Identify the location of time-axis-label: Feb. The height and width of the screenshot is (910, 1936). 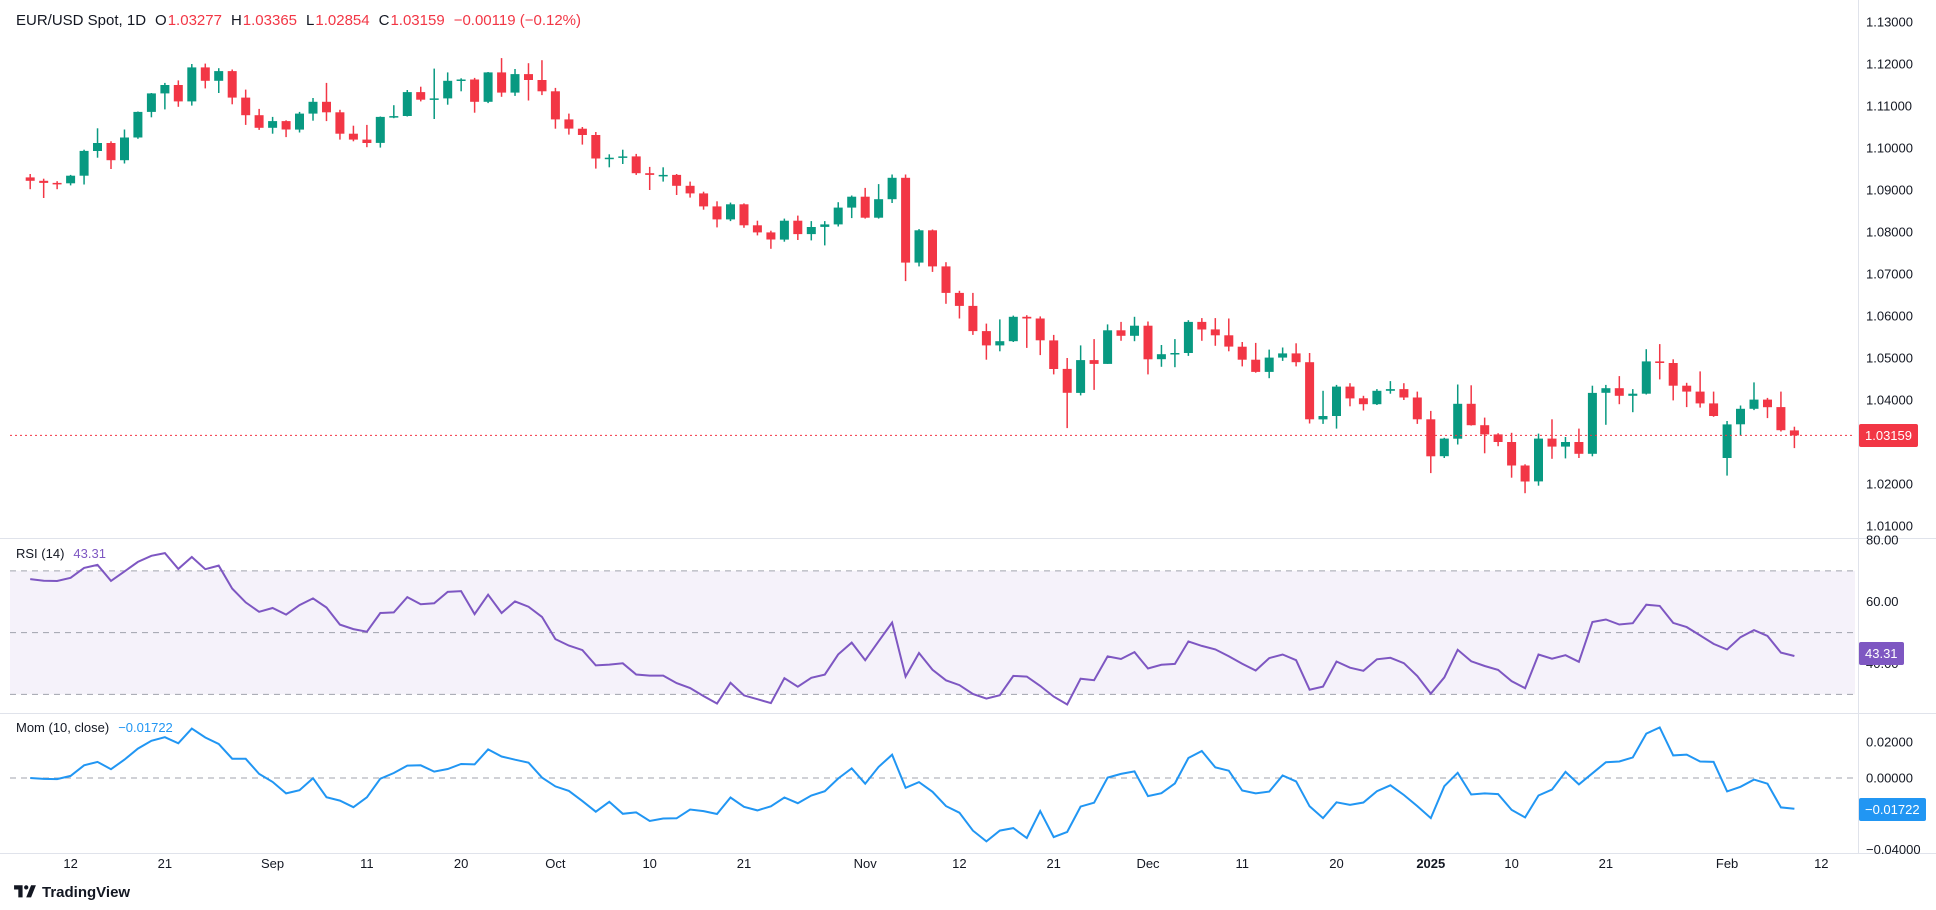
(1727, 863).